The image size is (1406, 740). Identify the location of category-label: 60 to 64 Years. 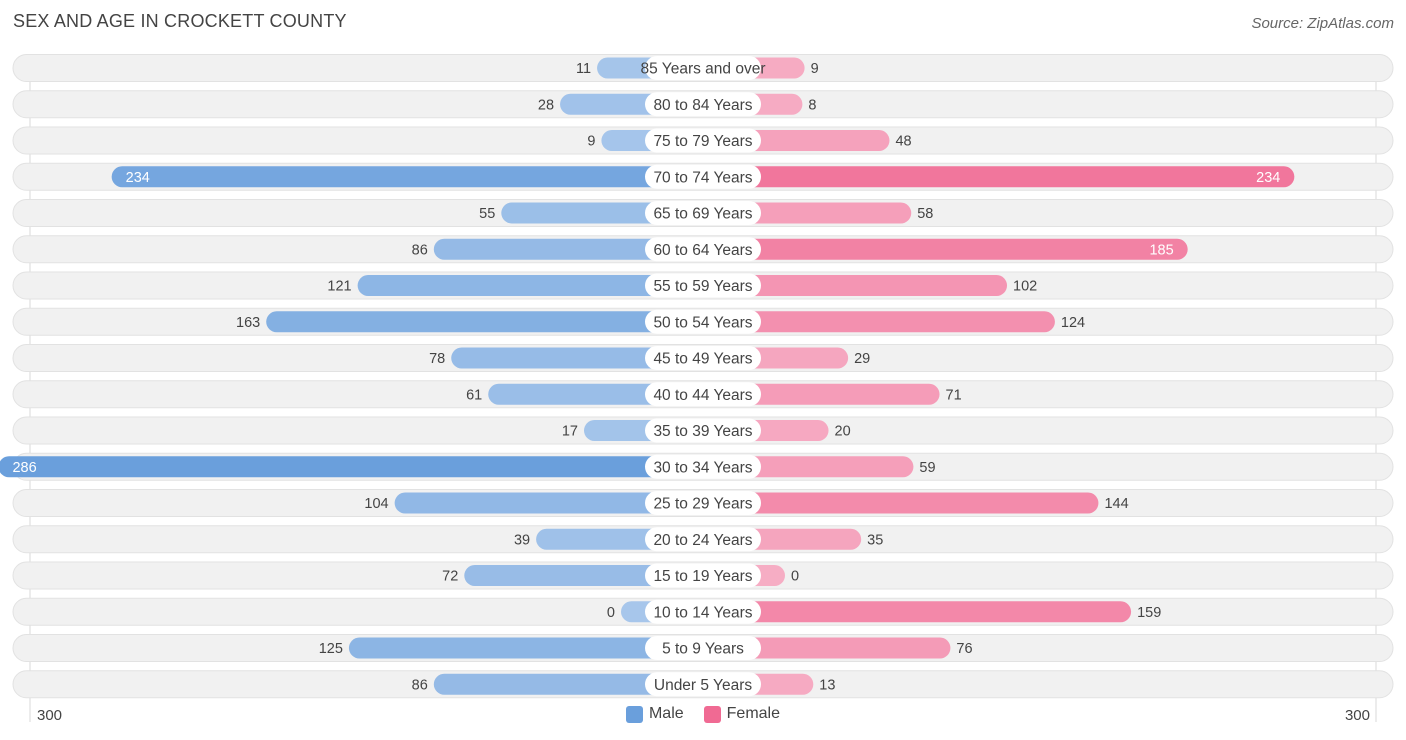
(702, 250).